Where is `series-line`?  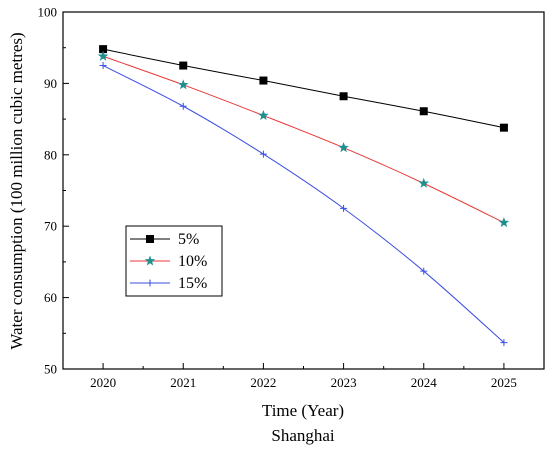
series-line is located at coordinates (303, 88).